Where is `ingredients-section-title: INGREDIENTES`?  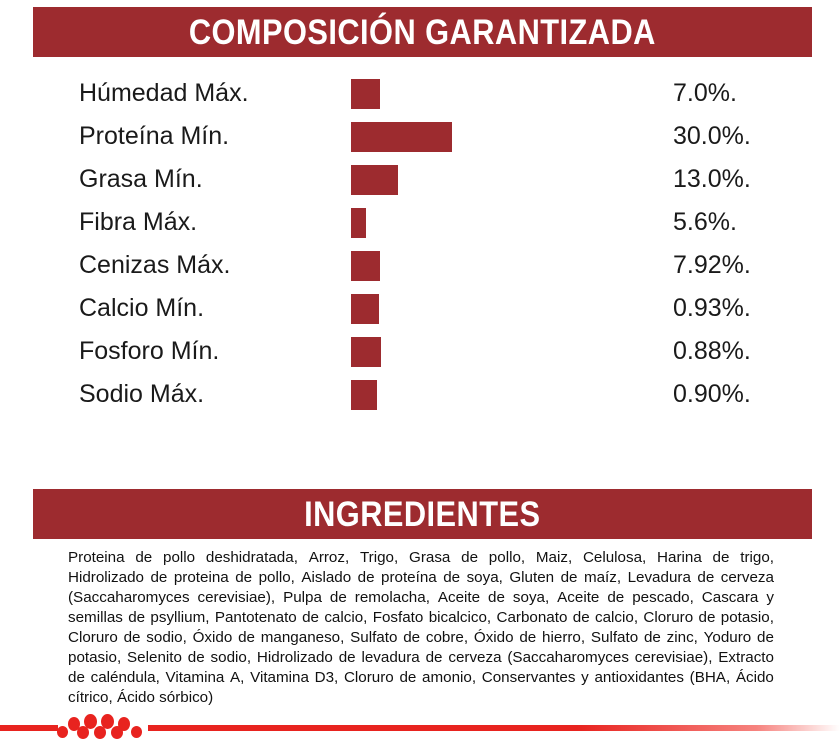 ingredients-section-title: INGREDIENTES is located at coordinates (422, 514).